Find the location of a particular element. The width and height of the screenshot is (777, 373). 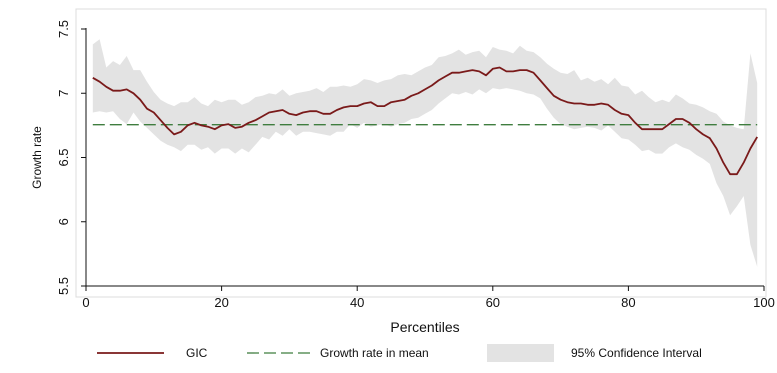

legend-label-confidence-interval: 95% Confidence Interval is located at coordinates (636, 353).